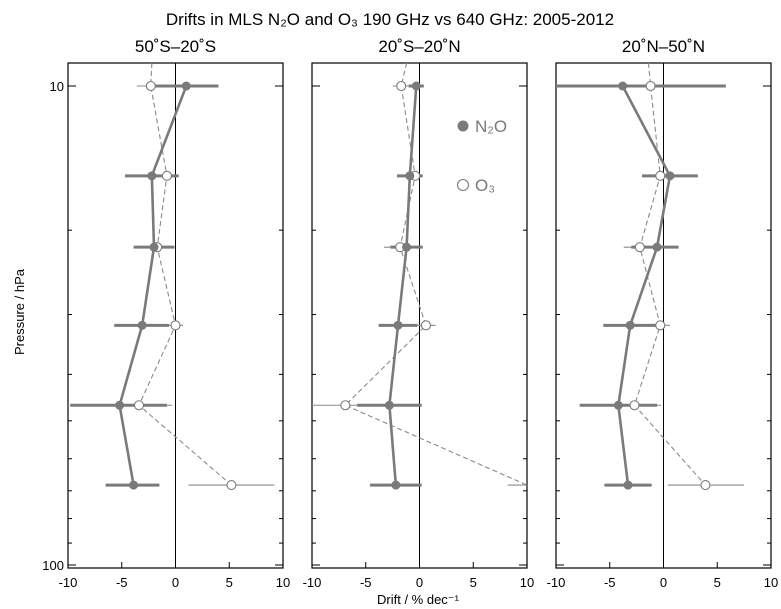  Describe the element at coordinates (419, 46) in the screenshot. I see `panel-title: 20˚S–20˚N` at that location.